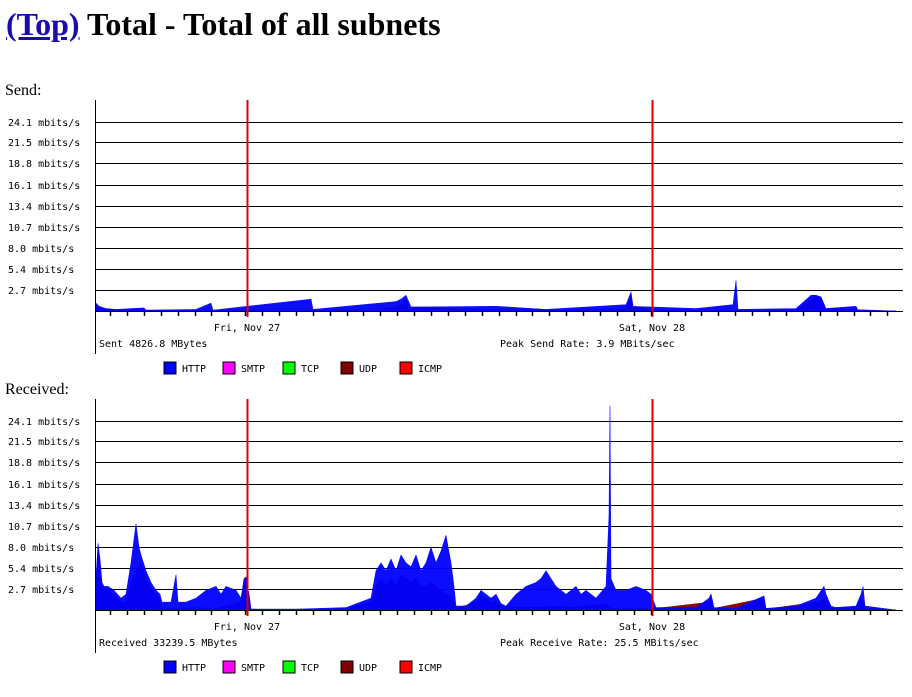 The width and height of the screenshot is (912, 697). Describe the element at coordinates (229, 667) in the screenshot. I see `received-legend-swatch-smtp` at that location.